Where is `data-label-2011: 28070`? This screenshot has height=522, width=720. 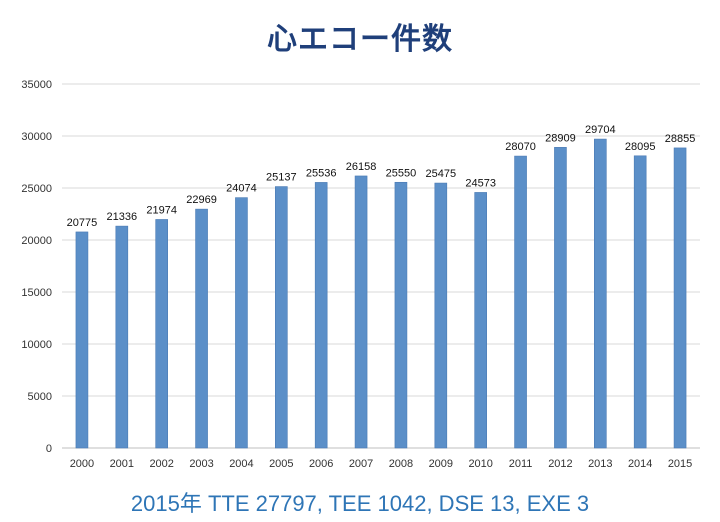
data-label-2011: 28070 is located at coordinates (520, 147).